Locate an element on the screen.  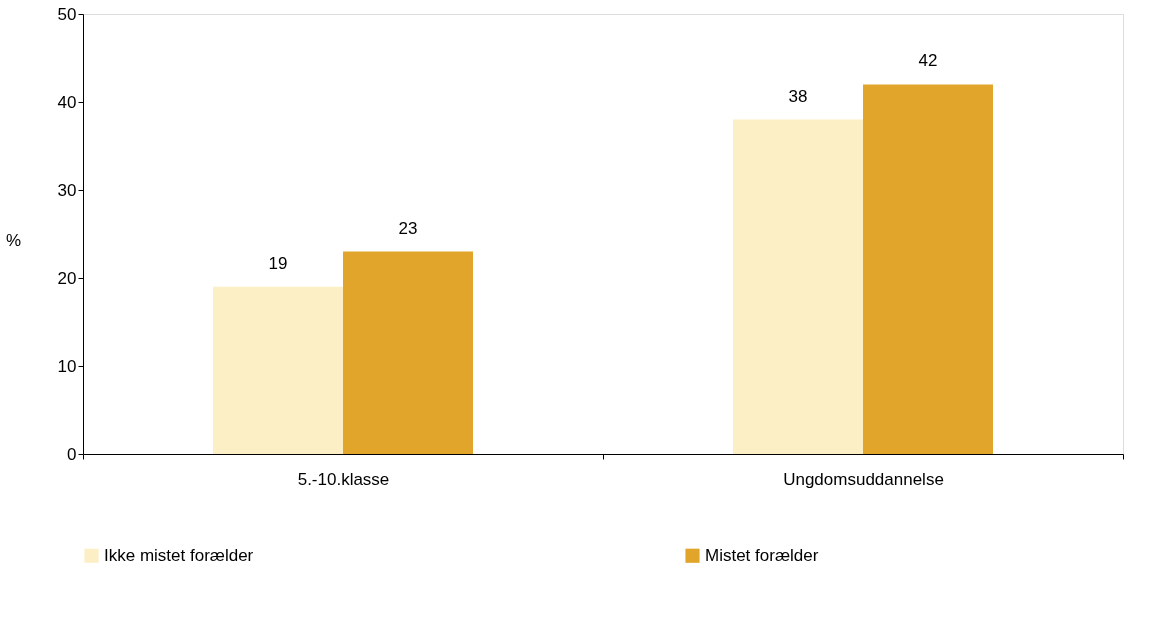
data-label: 19 is located at coordinates (278, 263).